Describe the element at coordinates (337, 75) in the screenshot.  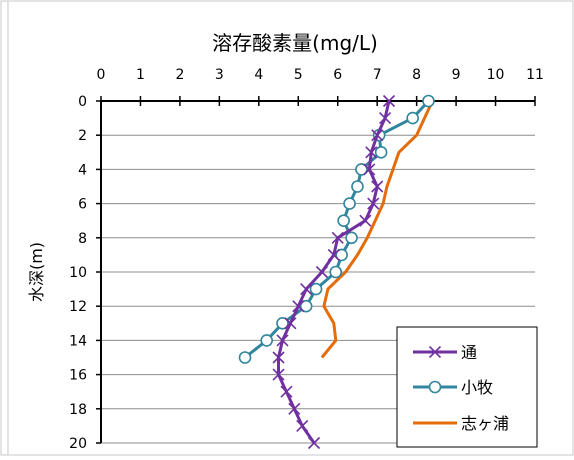
I see `x-tick-label: 6` at that location.